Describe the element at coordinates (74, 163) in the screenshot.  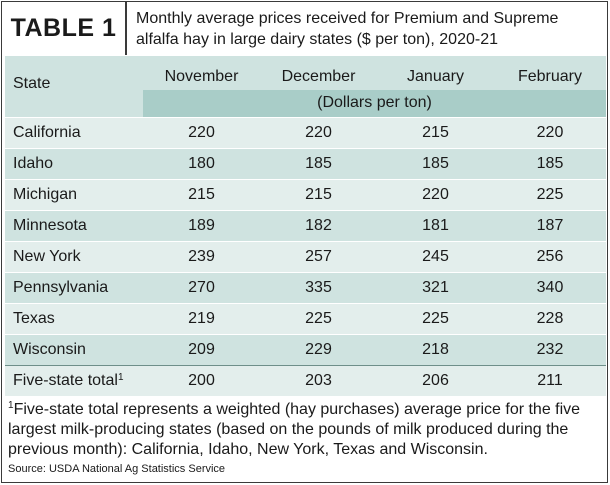
I see `state-cell: Idaho` at that location.